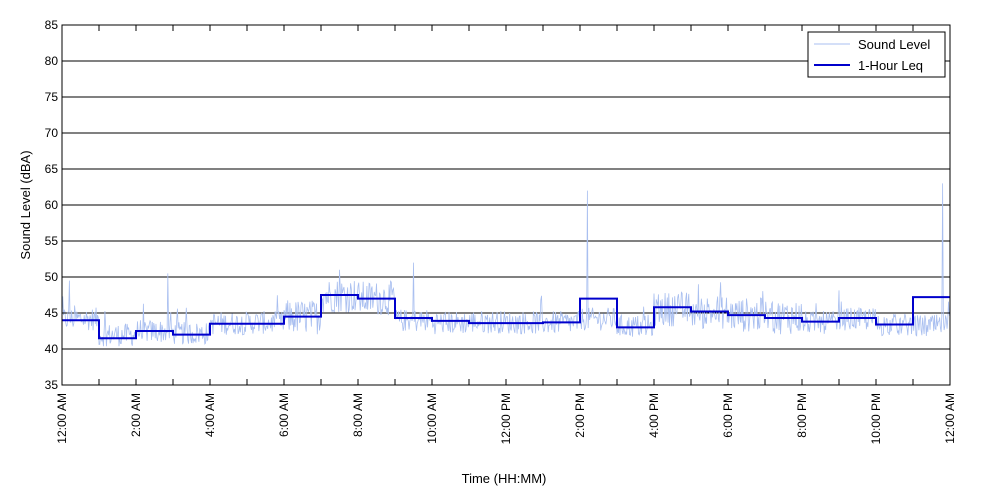 The width and height of the screenshot is (1000, 500). I want to click on y-tick-label: 35, so click(52, 385).